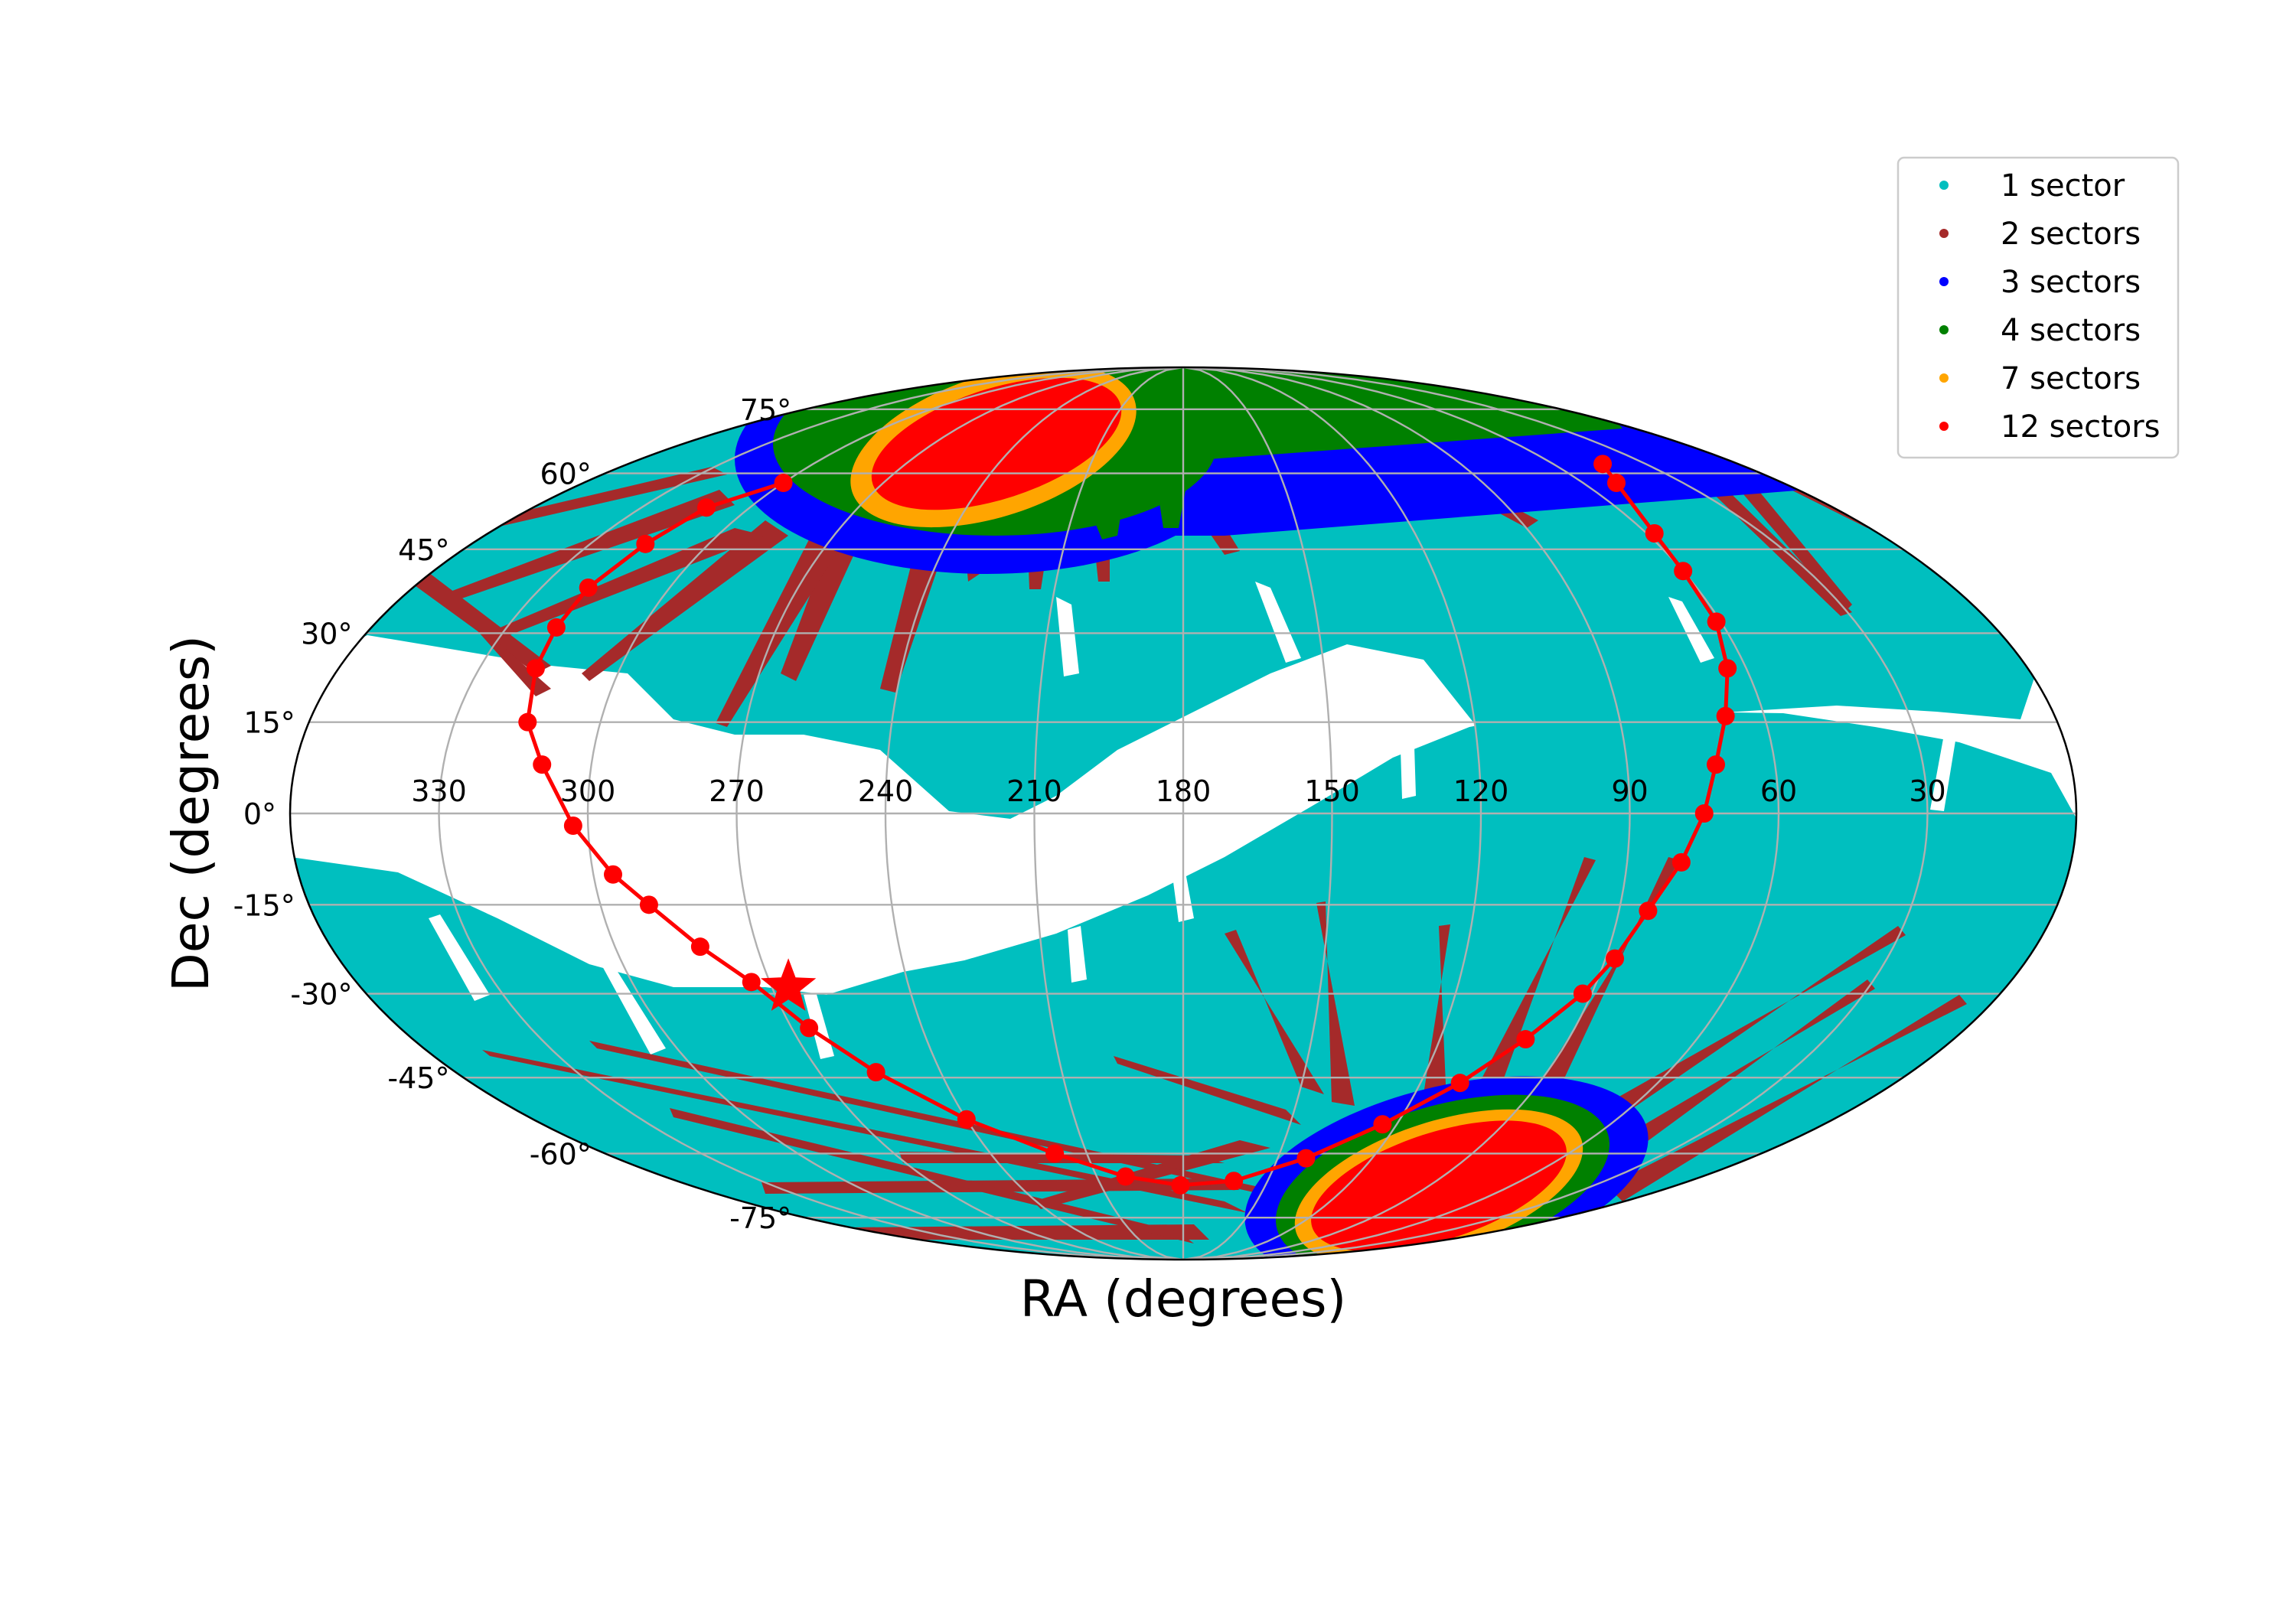 This screenshot has width=2296, height=1607. What do you see at coordinates (1034, 791) in the screenshot?
I see `ra-tick-label: 210` at bounding box center [1034, 791].